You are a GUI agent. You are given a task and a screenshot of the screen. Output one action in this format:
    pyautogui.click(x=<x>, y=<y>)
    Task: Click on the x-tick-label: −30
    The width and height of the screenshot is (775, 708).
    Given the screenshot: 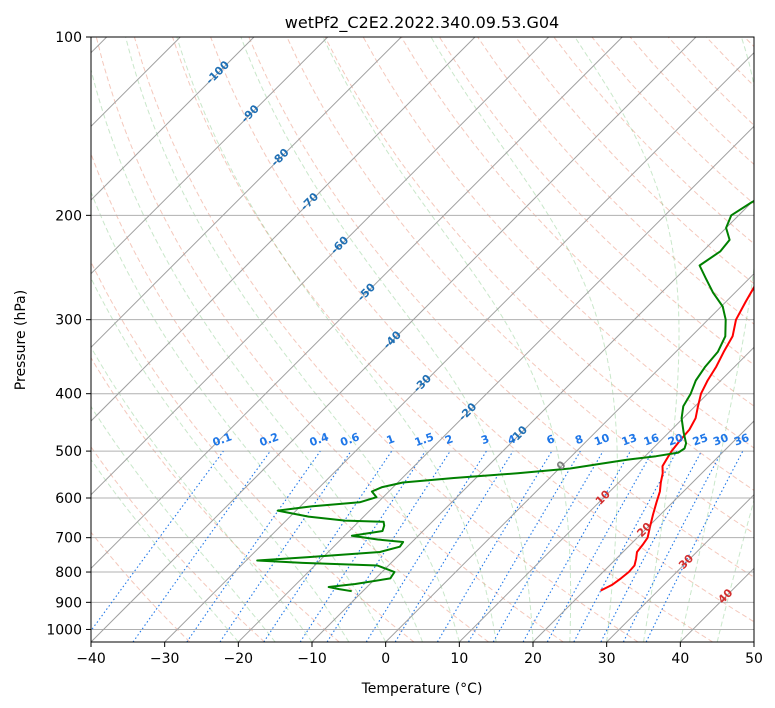 What is the action you would take?
    pyautogui.click(x=165, y=659)
    